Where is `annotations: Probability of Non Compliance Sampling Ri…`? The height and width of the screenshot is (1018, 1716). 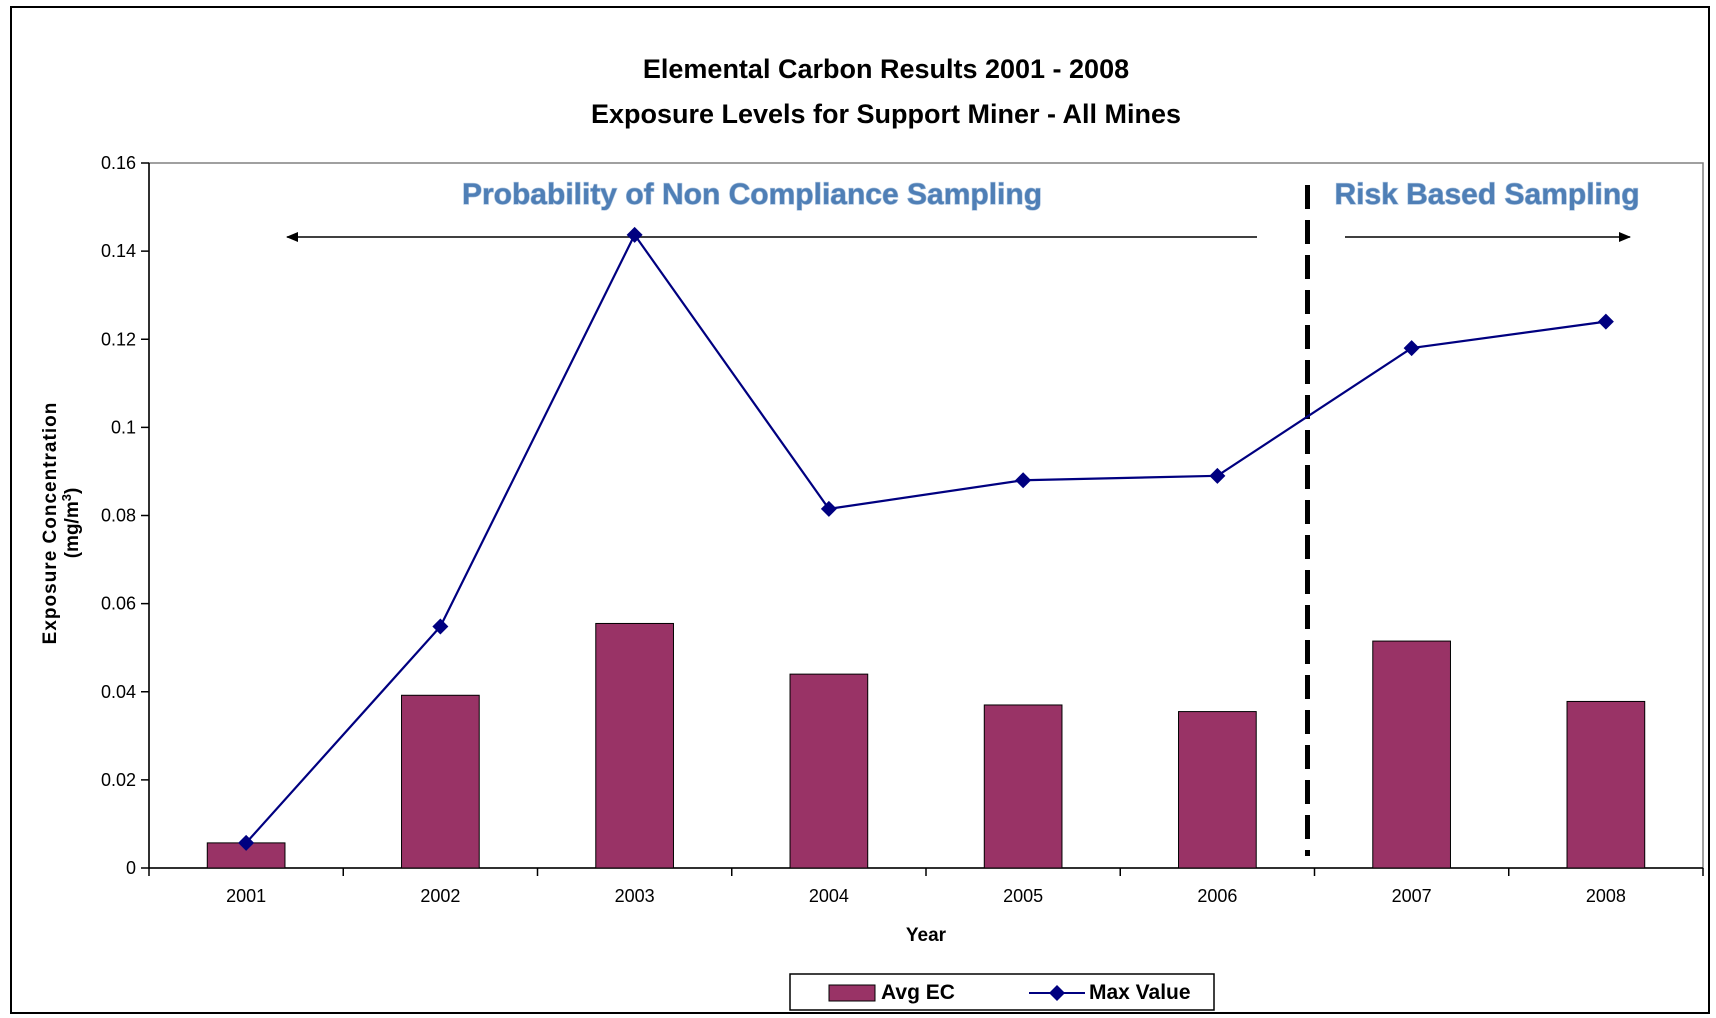 annotations: Probability of Non Compliance Sampling Ri… is located at coordinates (963, 209).